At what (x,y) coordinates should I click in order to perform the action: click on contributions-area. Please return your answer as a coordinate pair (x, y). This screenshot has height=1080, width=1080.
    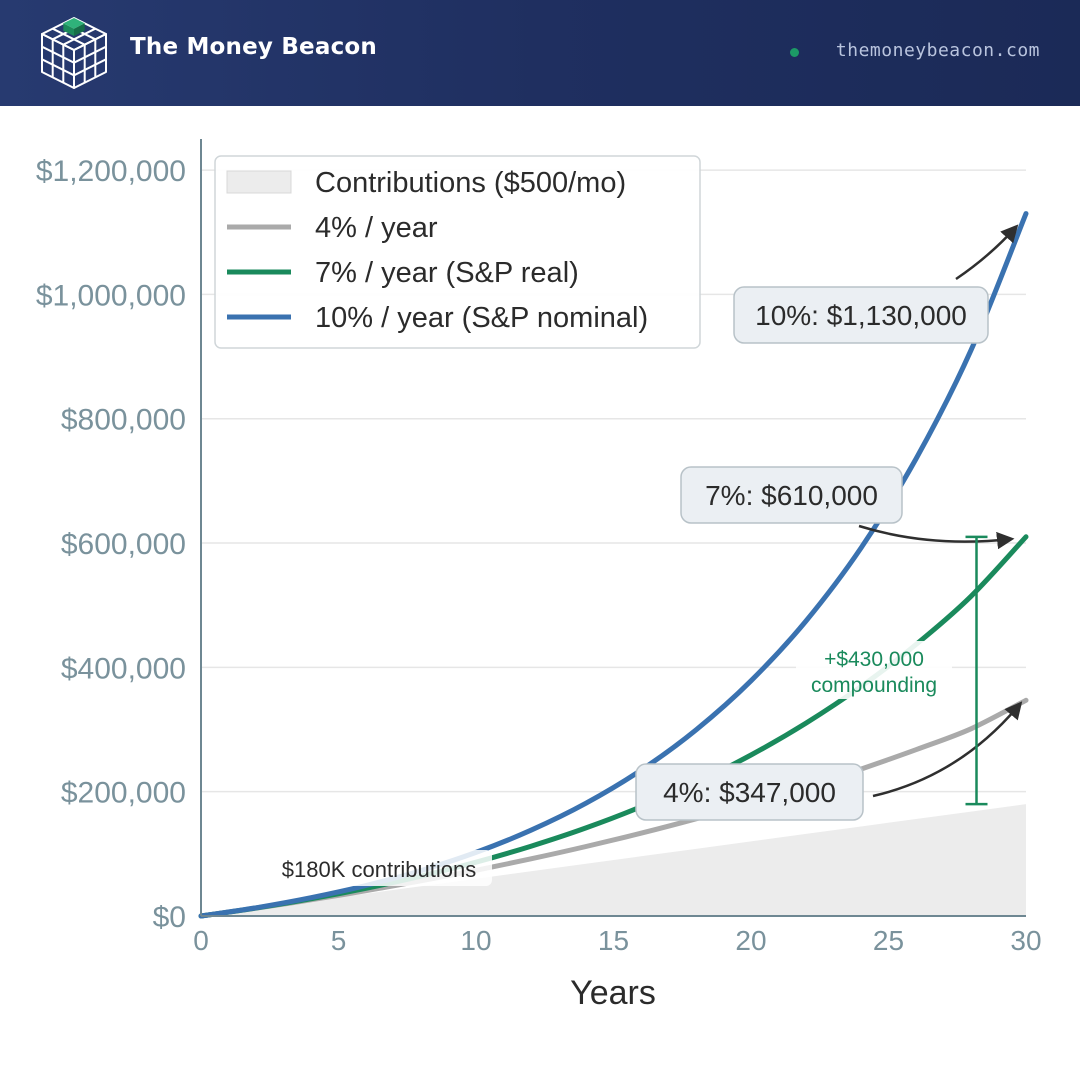
    Looking at the image, I should click on (613, 860).